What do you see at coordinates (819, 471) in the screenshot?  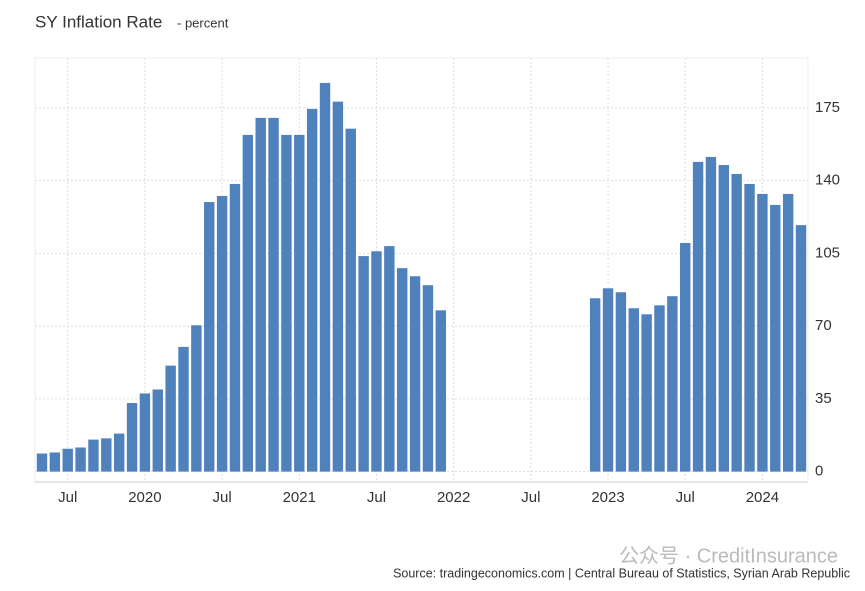 I see `y-tick-label: 0` at bounding box center [819, 471].